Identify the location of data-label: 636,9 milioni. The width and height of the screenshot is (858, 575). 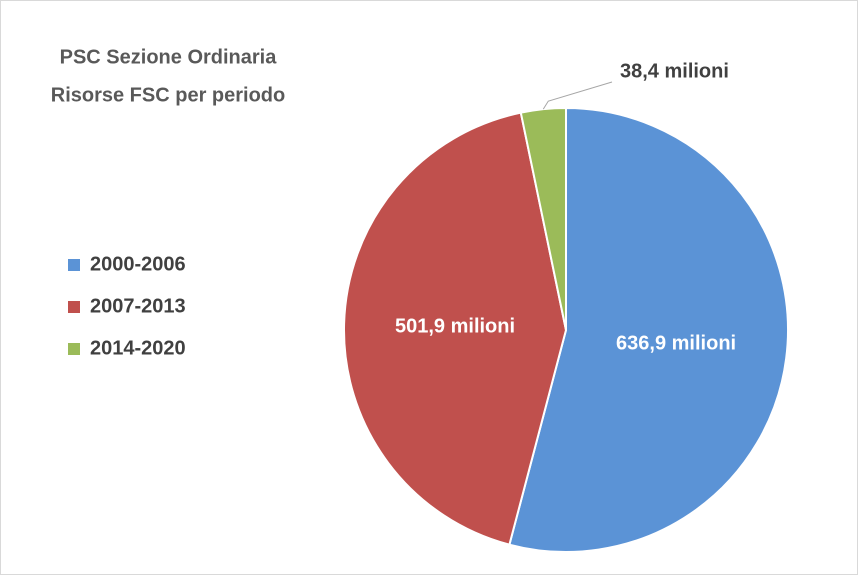
(676, 344).